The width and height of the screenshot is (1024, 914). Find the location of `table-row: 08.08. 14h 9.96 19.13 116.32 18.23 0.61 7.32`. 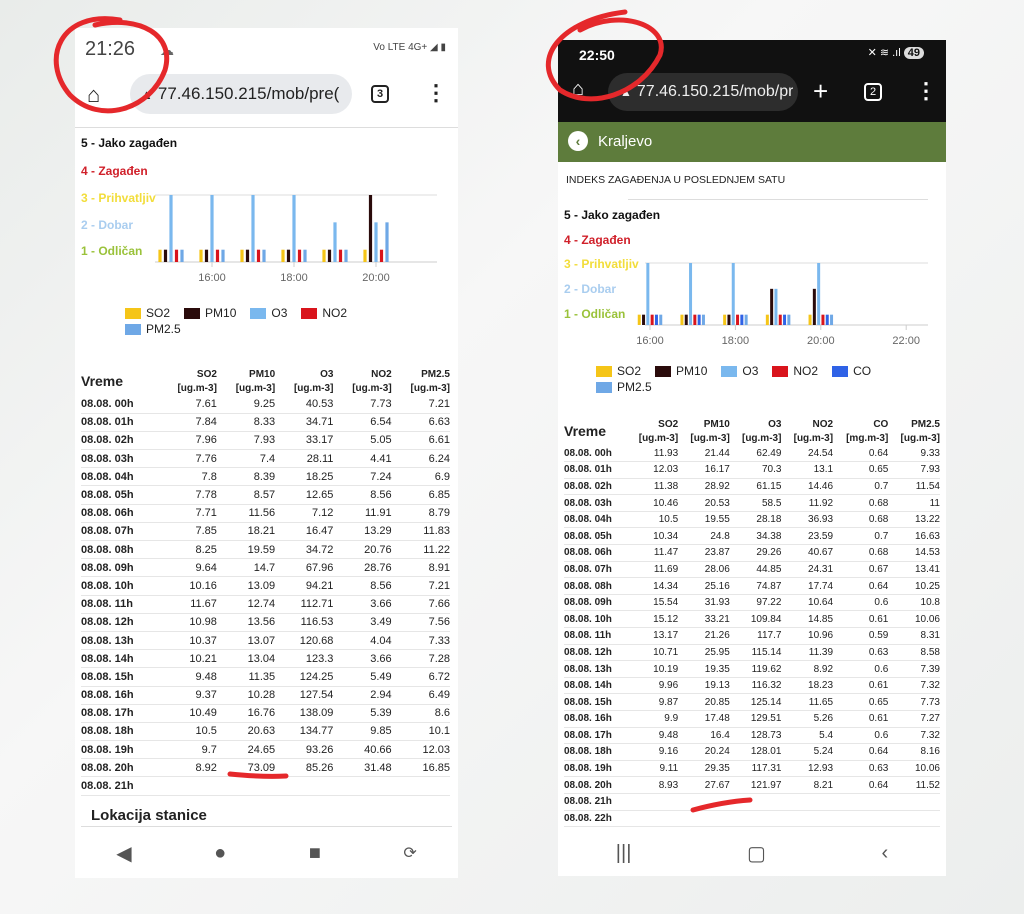

table-row: 08.08. 14h 9.96 19.13 116.32 18.23 0.61 7.32 is located at coordinates (752, 686).